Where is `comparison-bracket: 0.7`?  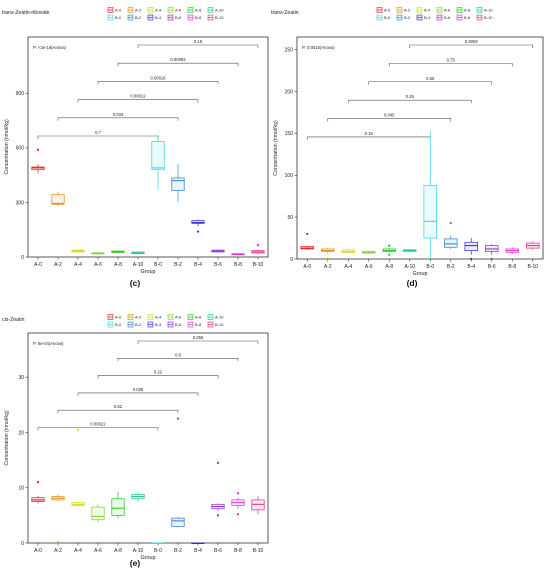
comparison-bracket: 0.7 is located at coordinates (98, 134).